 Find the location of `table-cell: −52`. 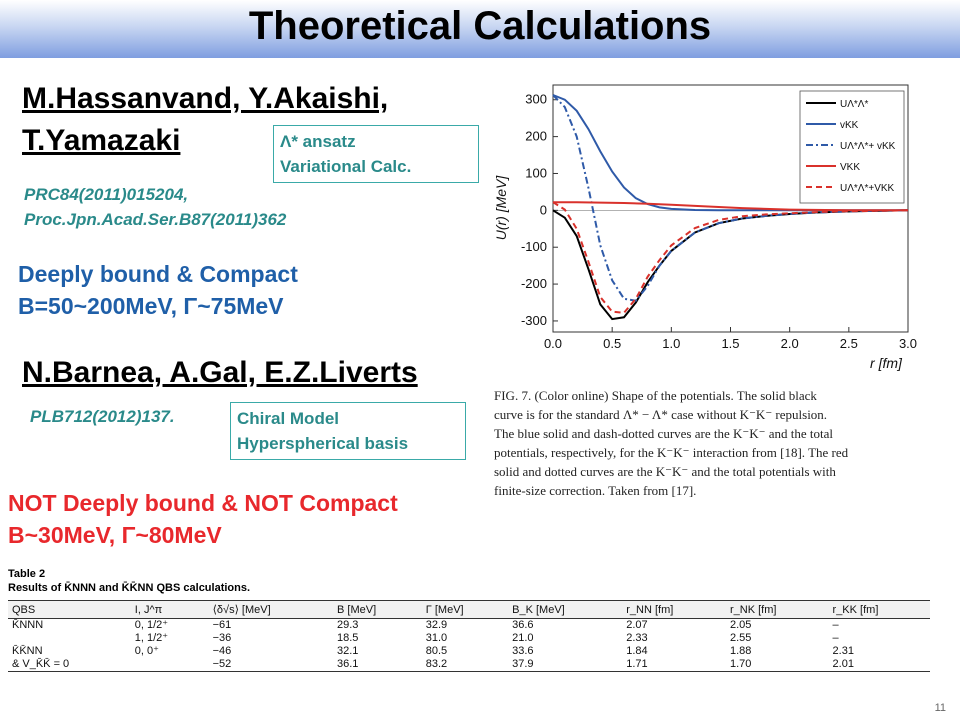

table-cell: −52 is located at coordinates (270, 665).